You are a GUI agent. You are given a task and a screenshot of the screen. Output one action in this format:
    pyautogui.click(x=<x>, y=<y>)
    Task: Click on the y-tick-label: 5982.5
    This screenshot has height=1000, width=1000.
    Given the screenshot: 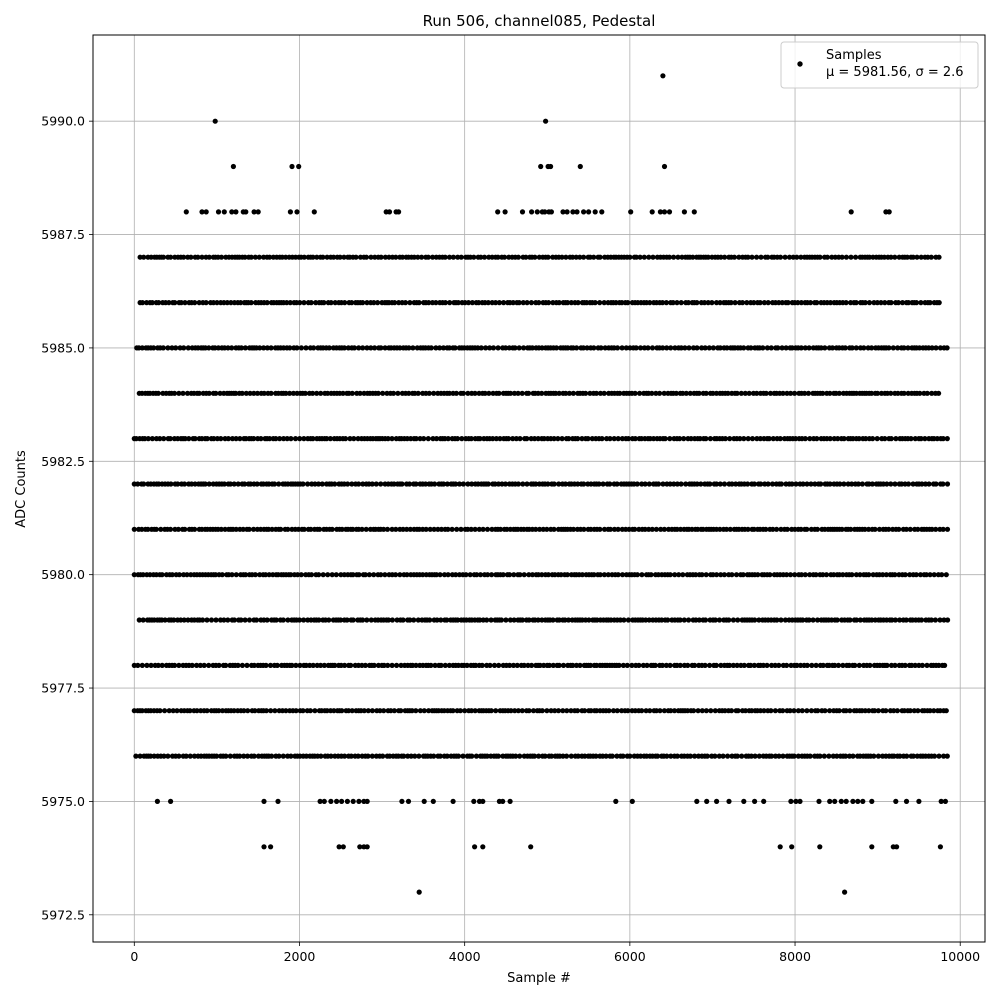 What is the action you would take?
    pyautogui.click(x=63, y=461)
    